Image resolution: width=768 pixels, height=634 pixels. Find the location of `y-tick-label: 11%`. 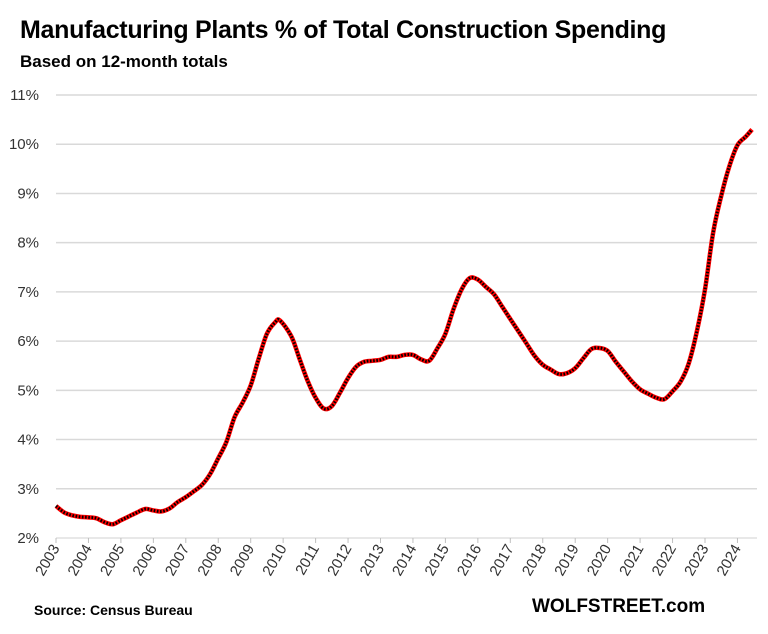

y-tick-label: 11% is located at coordinates (24, 95).